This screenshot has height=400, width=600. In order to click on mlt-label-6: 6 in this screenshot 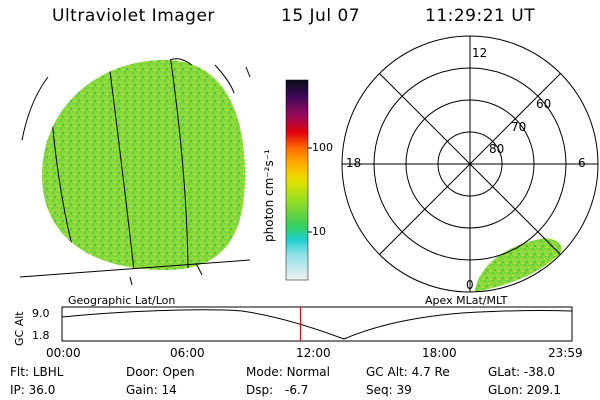, I will do `click(582, 163)`.